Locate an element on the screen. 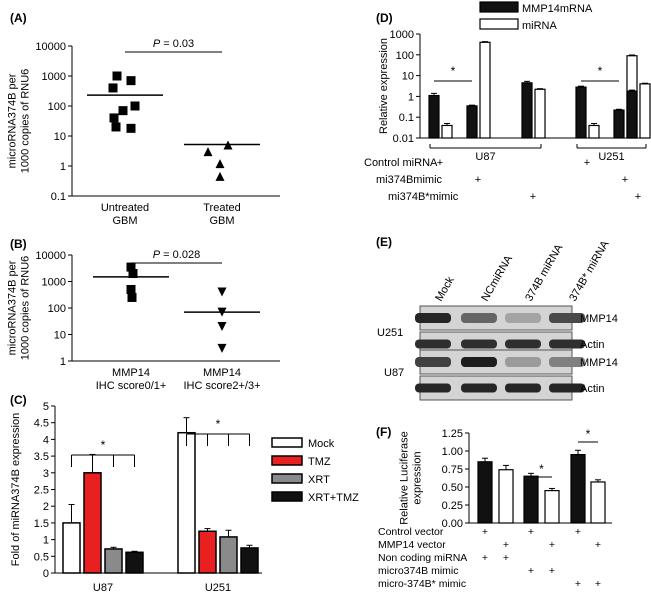 The image size is (651, 598). condition-label: mi374Bmimic is located at coordinates (409, 180).